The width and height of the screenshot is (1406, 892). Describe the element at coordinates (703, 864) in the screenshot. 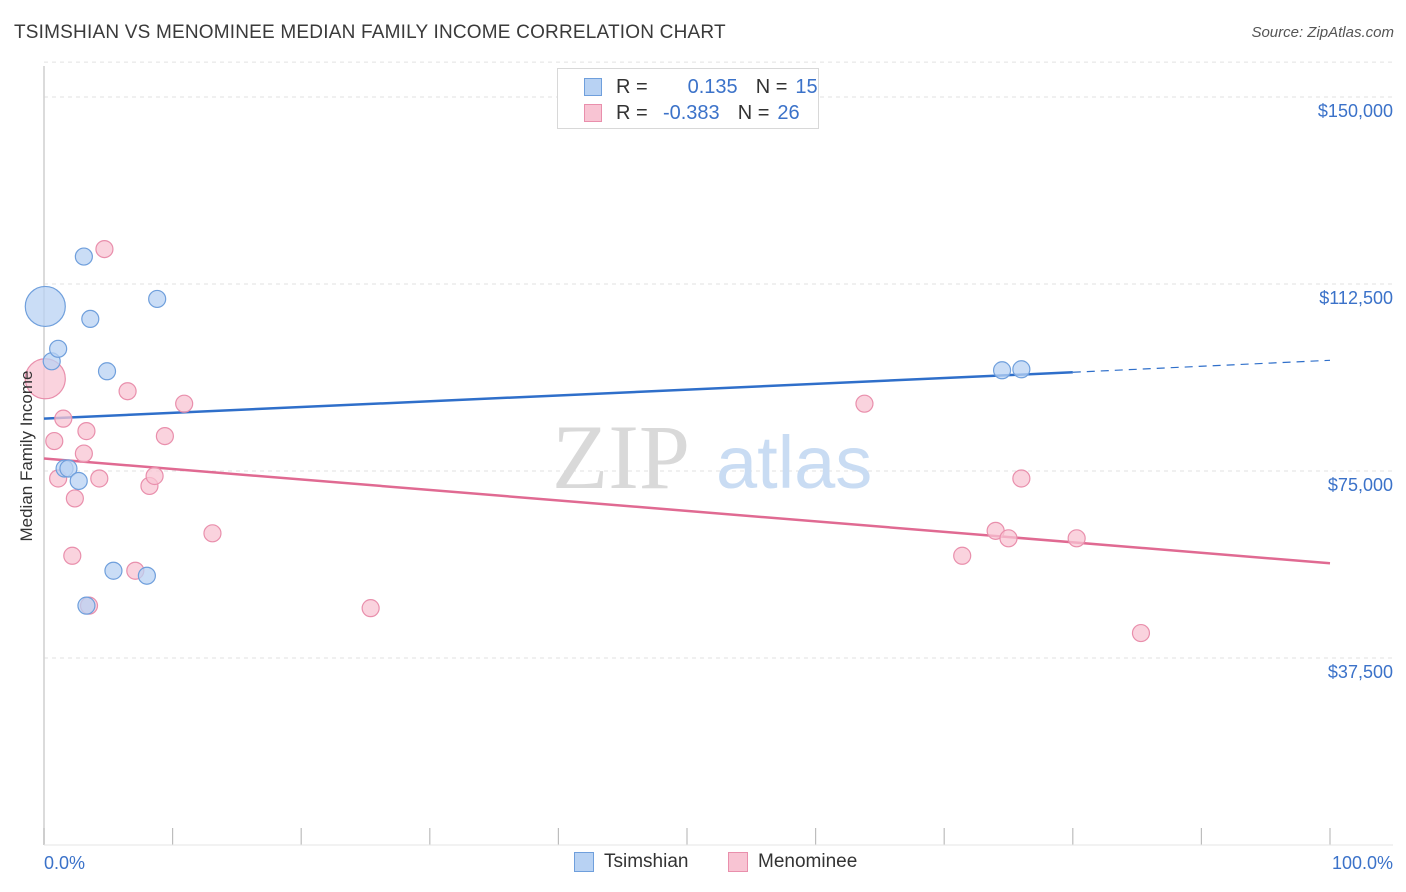

I see `series-legend: Tsimshian Menominee` at that location.